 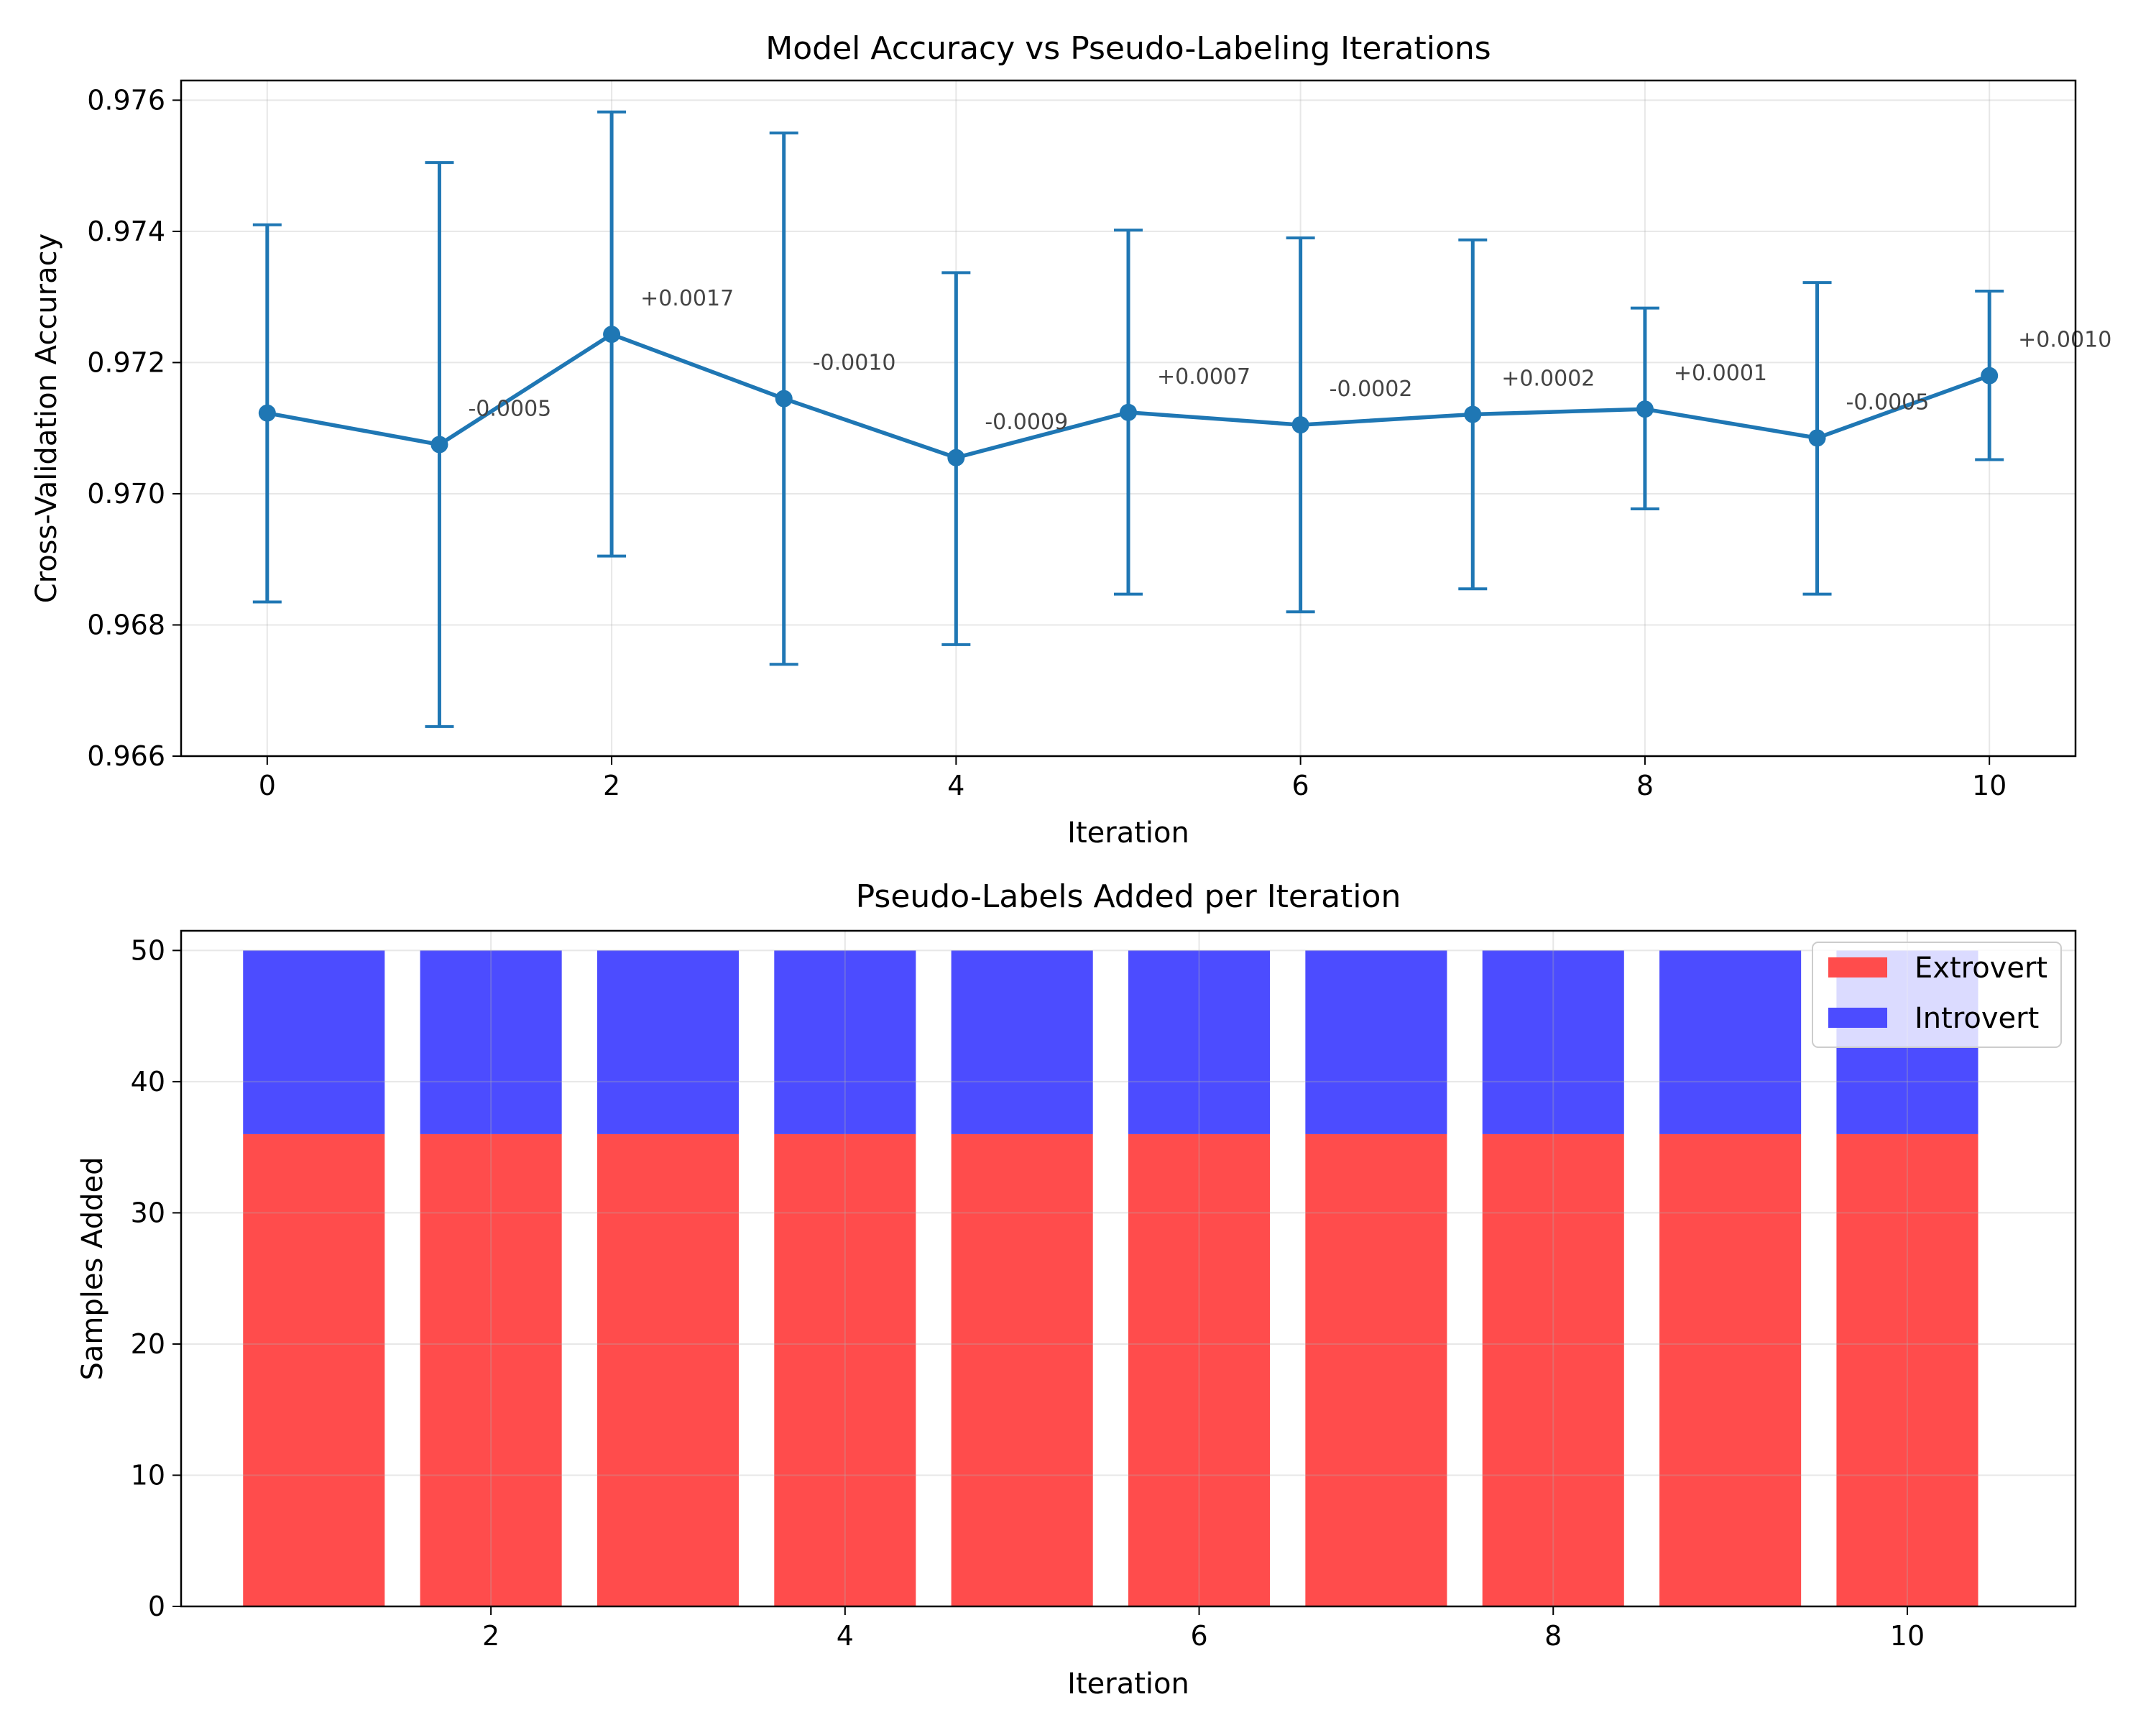 I want to click on y-tick-label: 30, so click(x=148, y=1212).